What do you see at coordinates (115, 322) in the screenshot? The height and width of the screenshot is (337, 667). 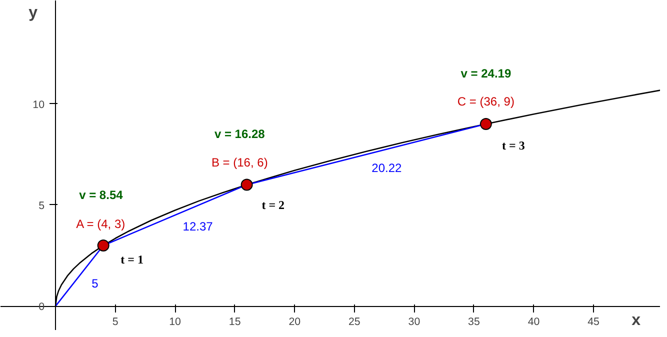 I see `x-tick-label: 5` at bounding box center [115, 322].